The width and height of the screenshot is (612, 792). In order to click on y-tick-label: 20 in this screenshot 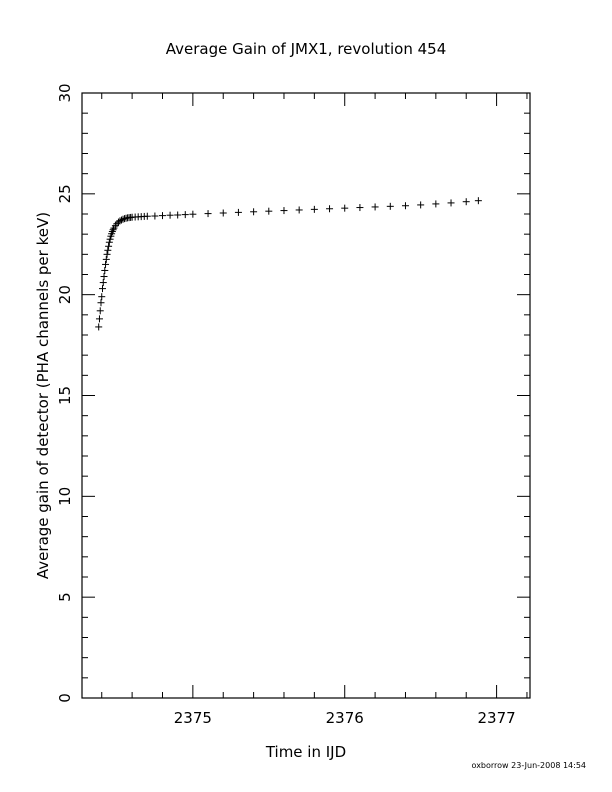, I will do `click(65, 294)`.